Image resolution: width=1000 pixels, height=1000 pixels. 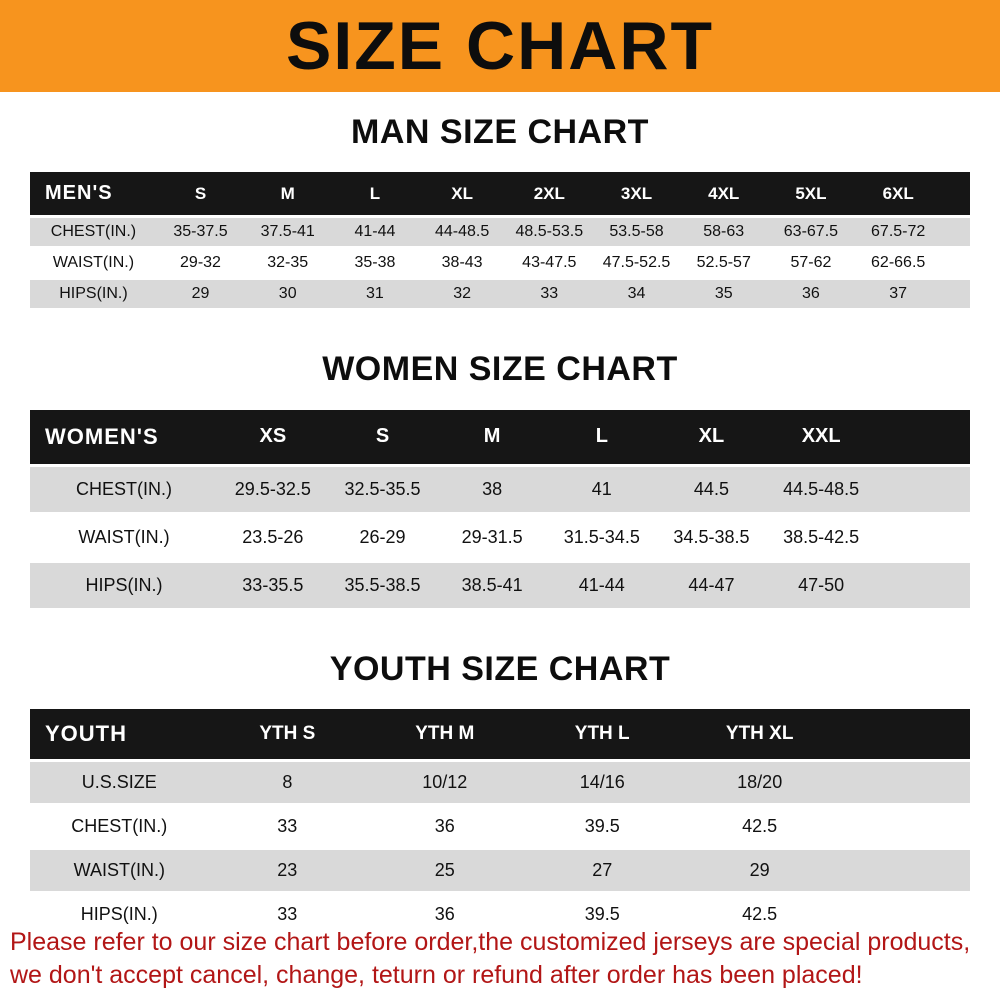 What do you see at coordinates (602, 783) in the screenshot?
I see `size-value-cell: 14/16` at bounding box center [602, 783].